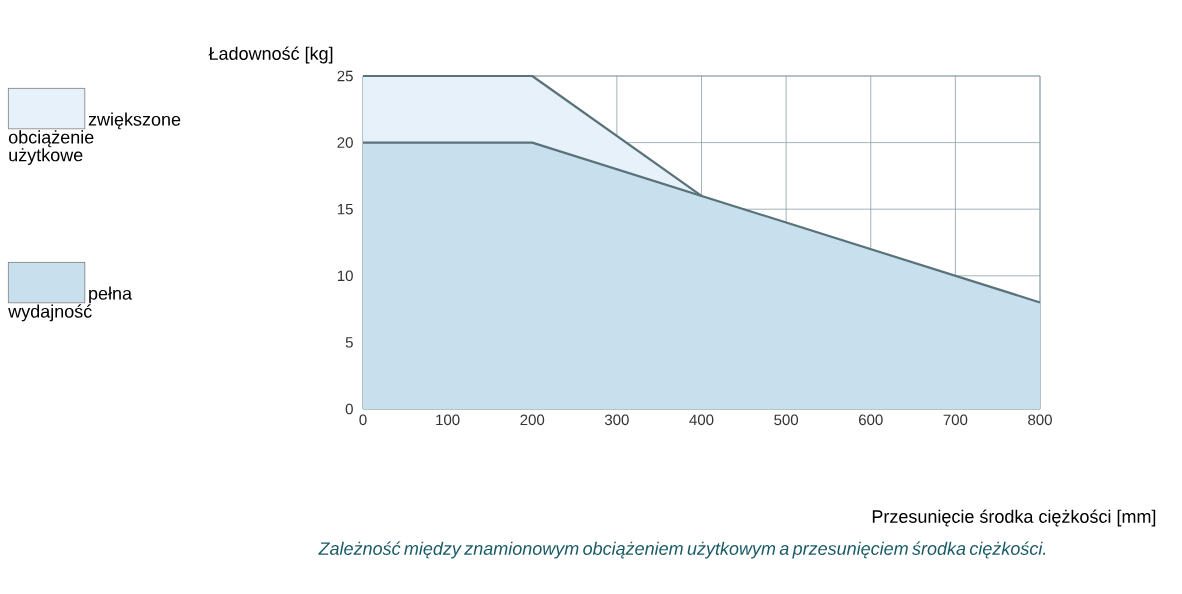 The height and width of the screenshot is (594, 1182). What do you see at coordinates (345, 209) in the screenshot?
I see `y-tick-label: 15` at bounding box center [345, 209].